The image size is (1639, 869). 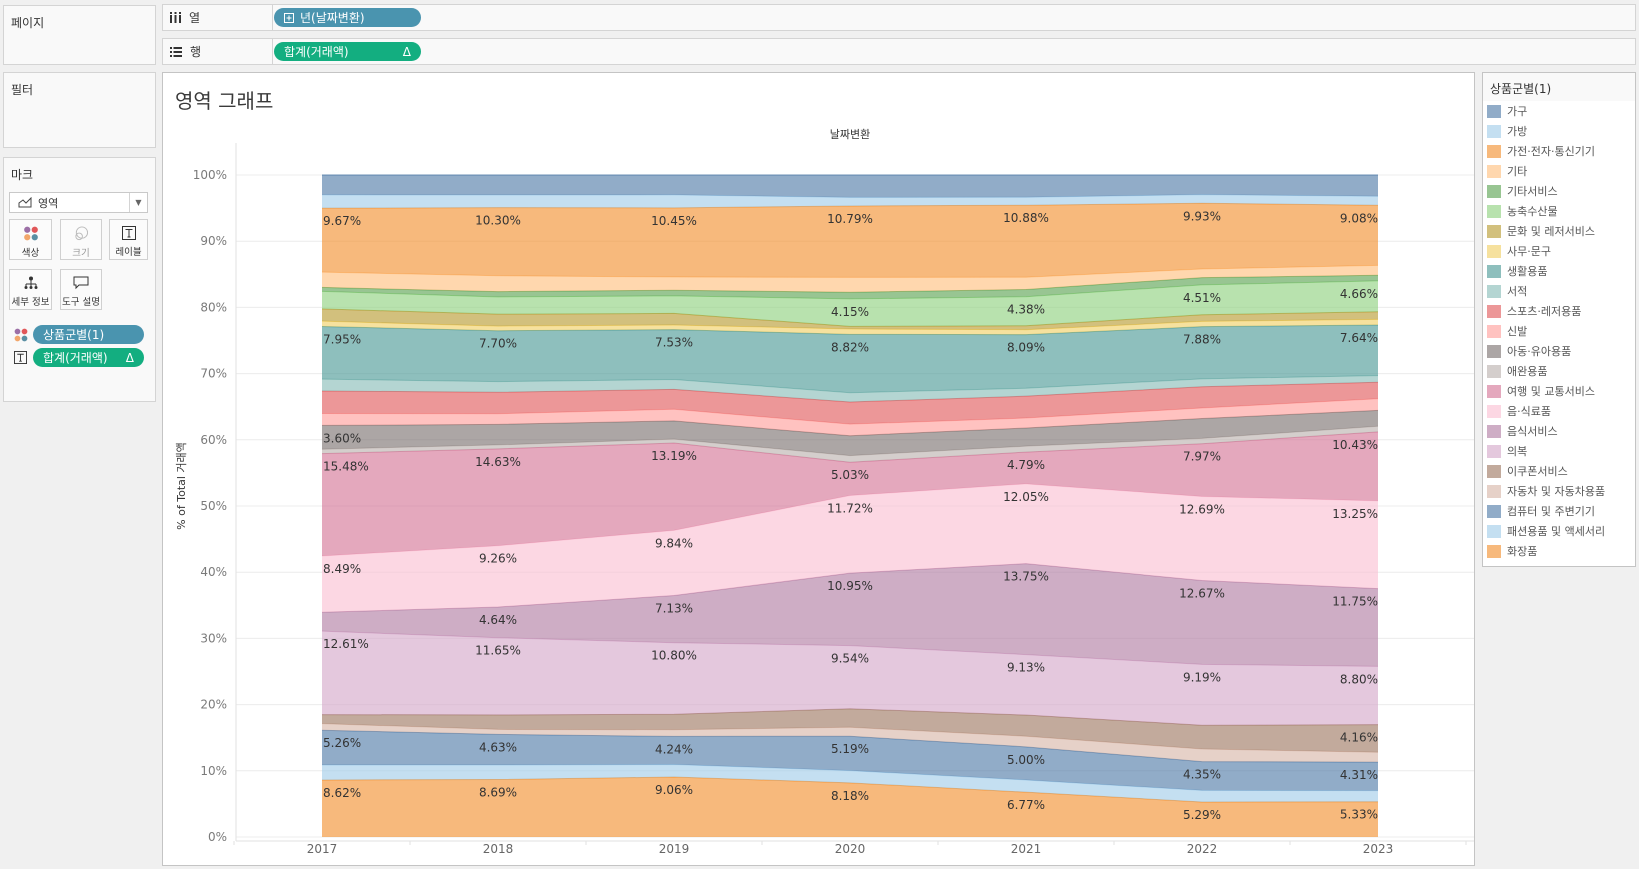 What do you see at coordinates (1532, 191) in the screenshot?
I see `legend-item-label: 기타서비스` at bounding box center [1532, 191].